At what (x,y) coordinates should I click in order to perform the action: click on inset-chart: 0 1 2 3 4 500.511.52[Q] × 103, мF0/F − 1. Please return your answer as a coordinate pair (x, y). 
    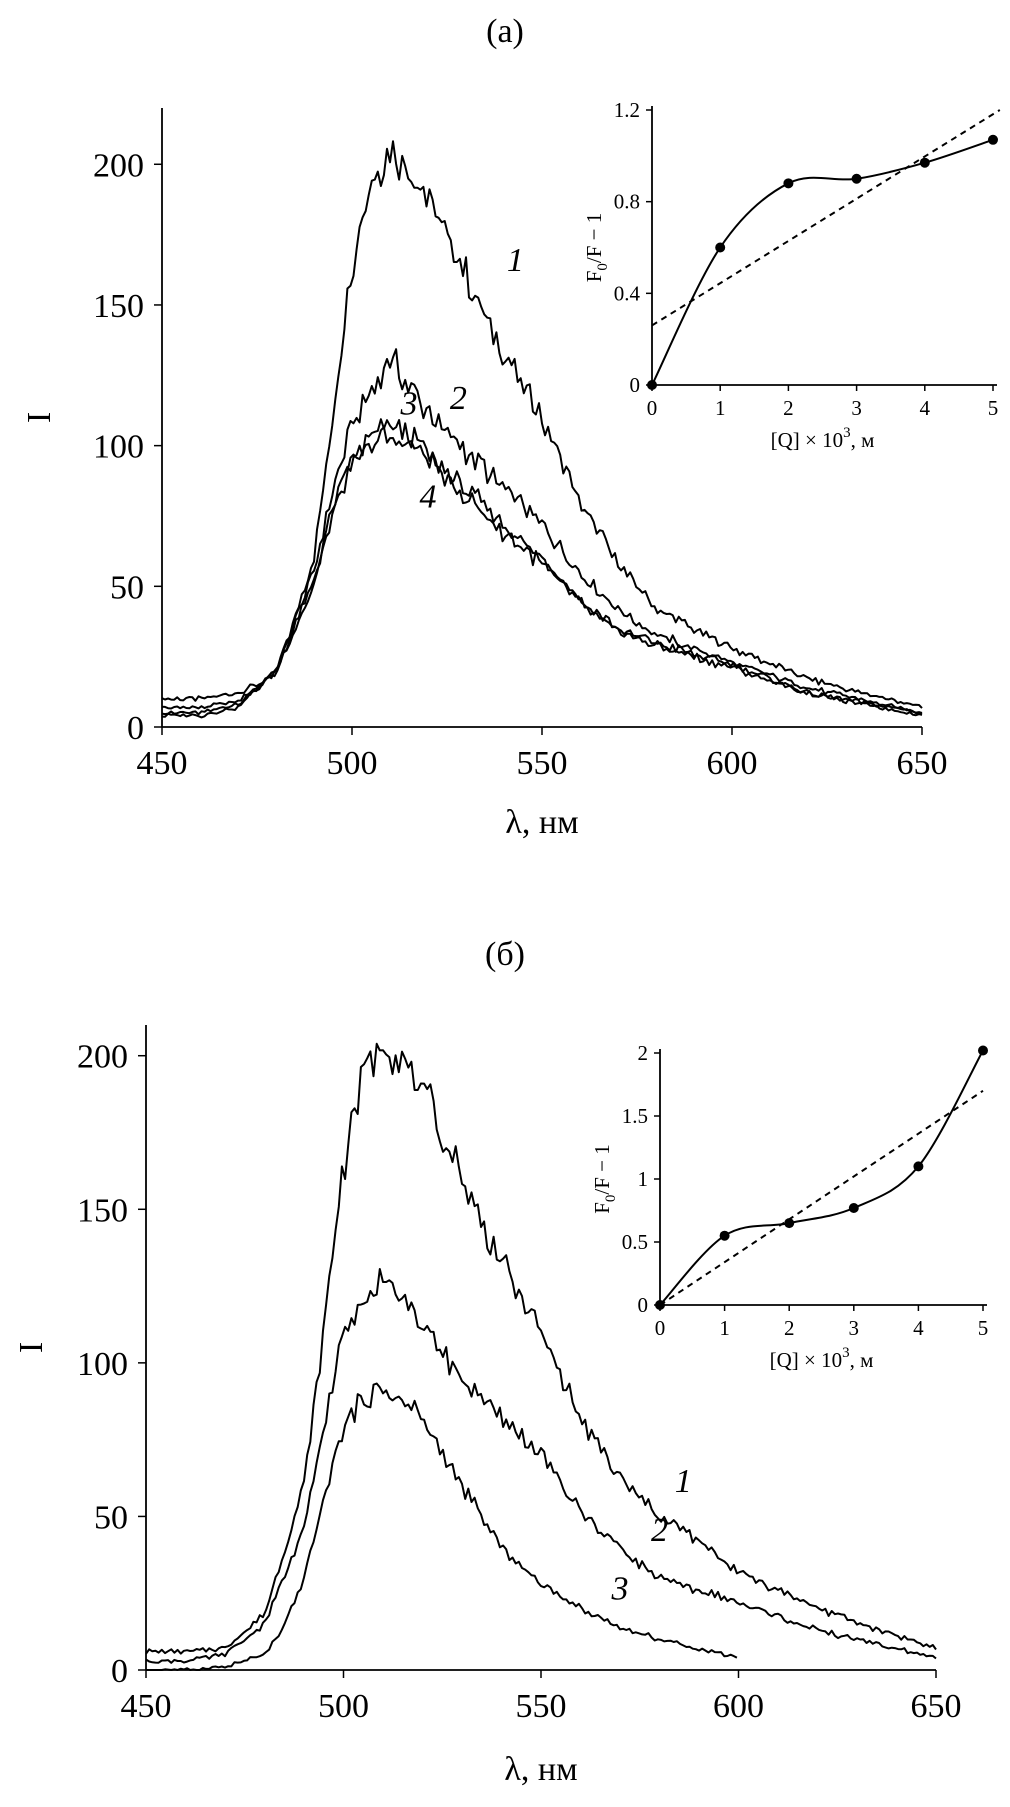
    Looking at the image, I should click on (789, 1206).